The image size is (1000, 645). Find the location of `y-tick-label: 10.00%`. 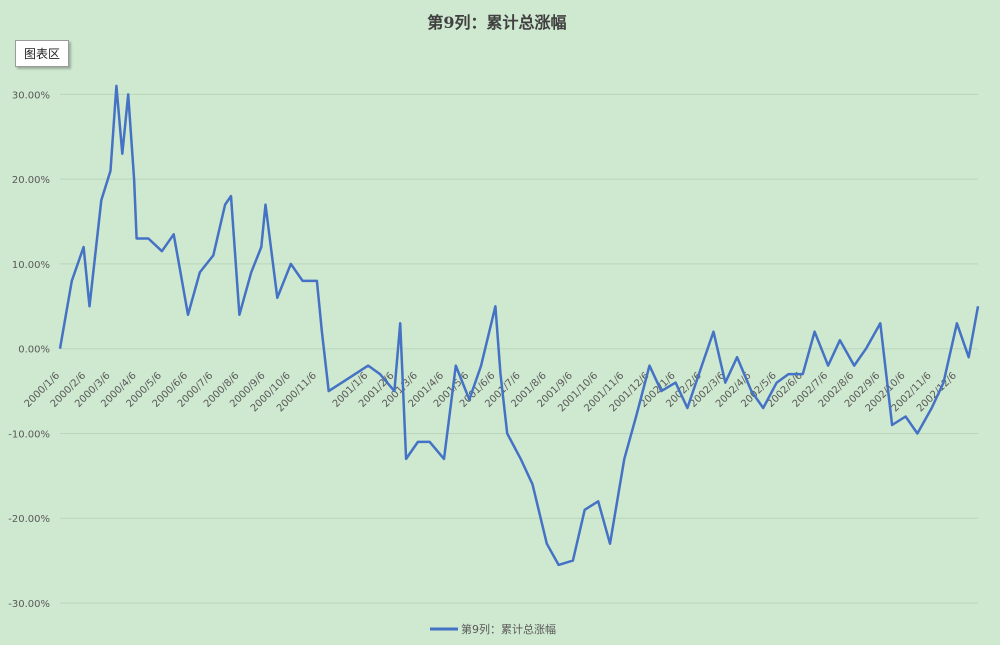

y-tick-label: 10.00% is located at coordinates (31, 265).